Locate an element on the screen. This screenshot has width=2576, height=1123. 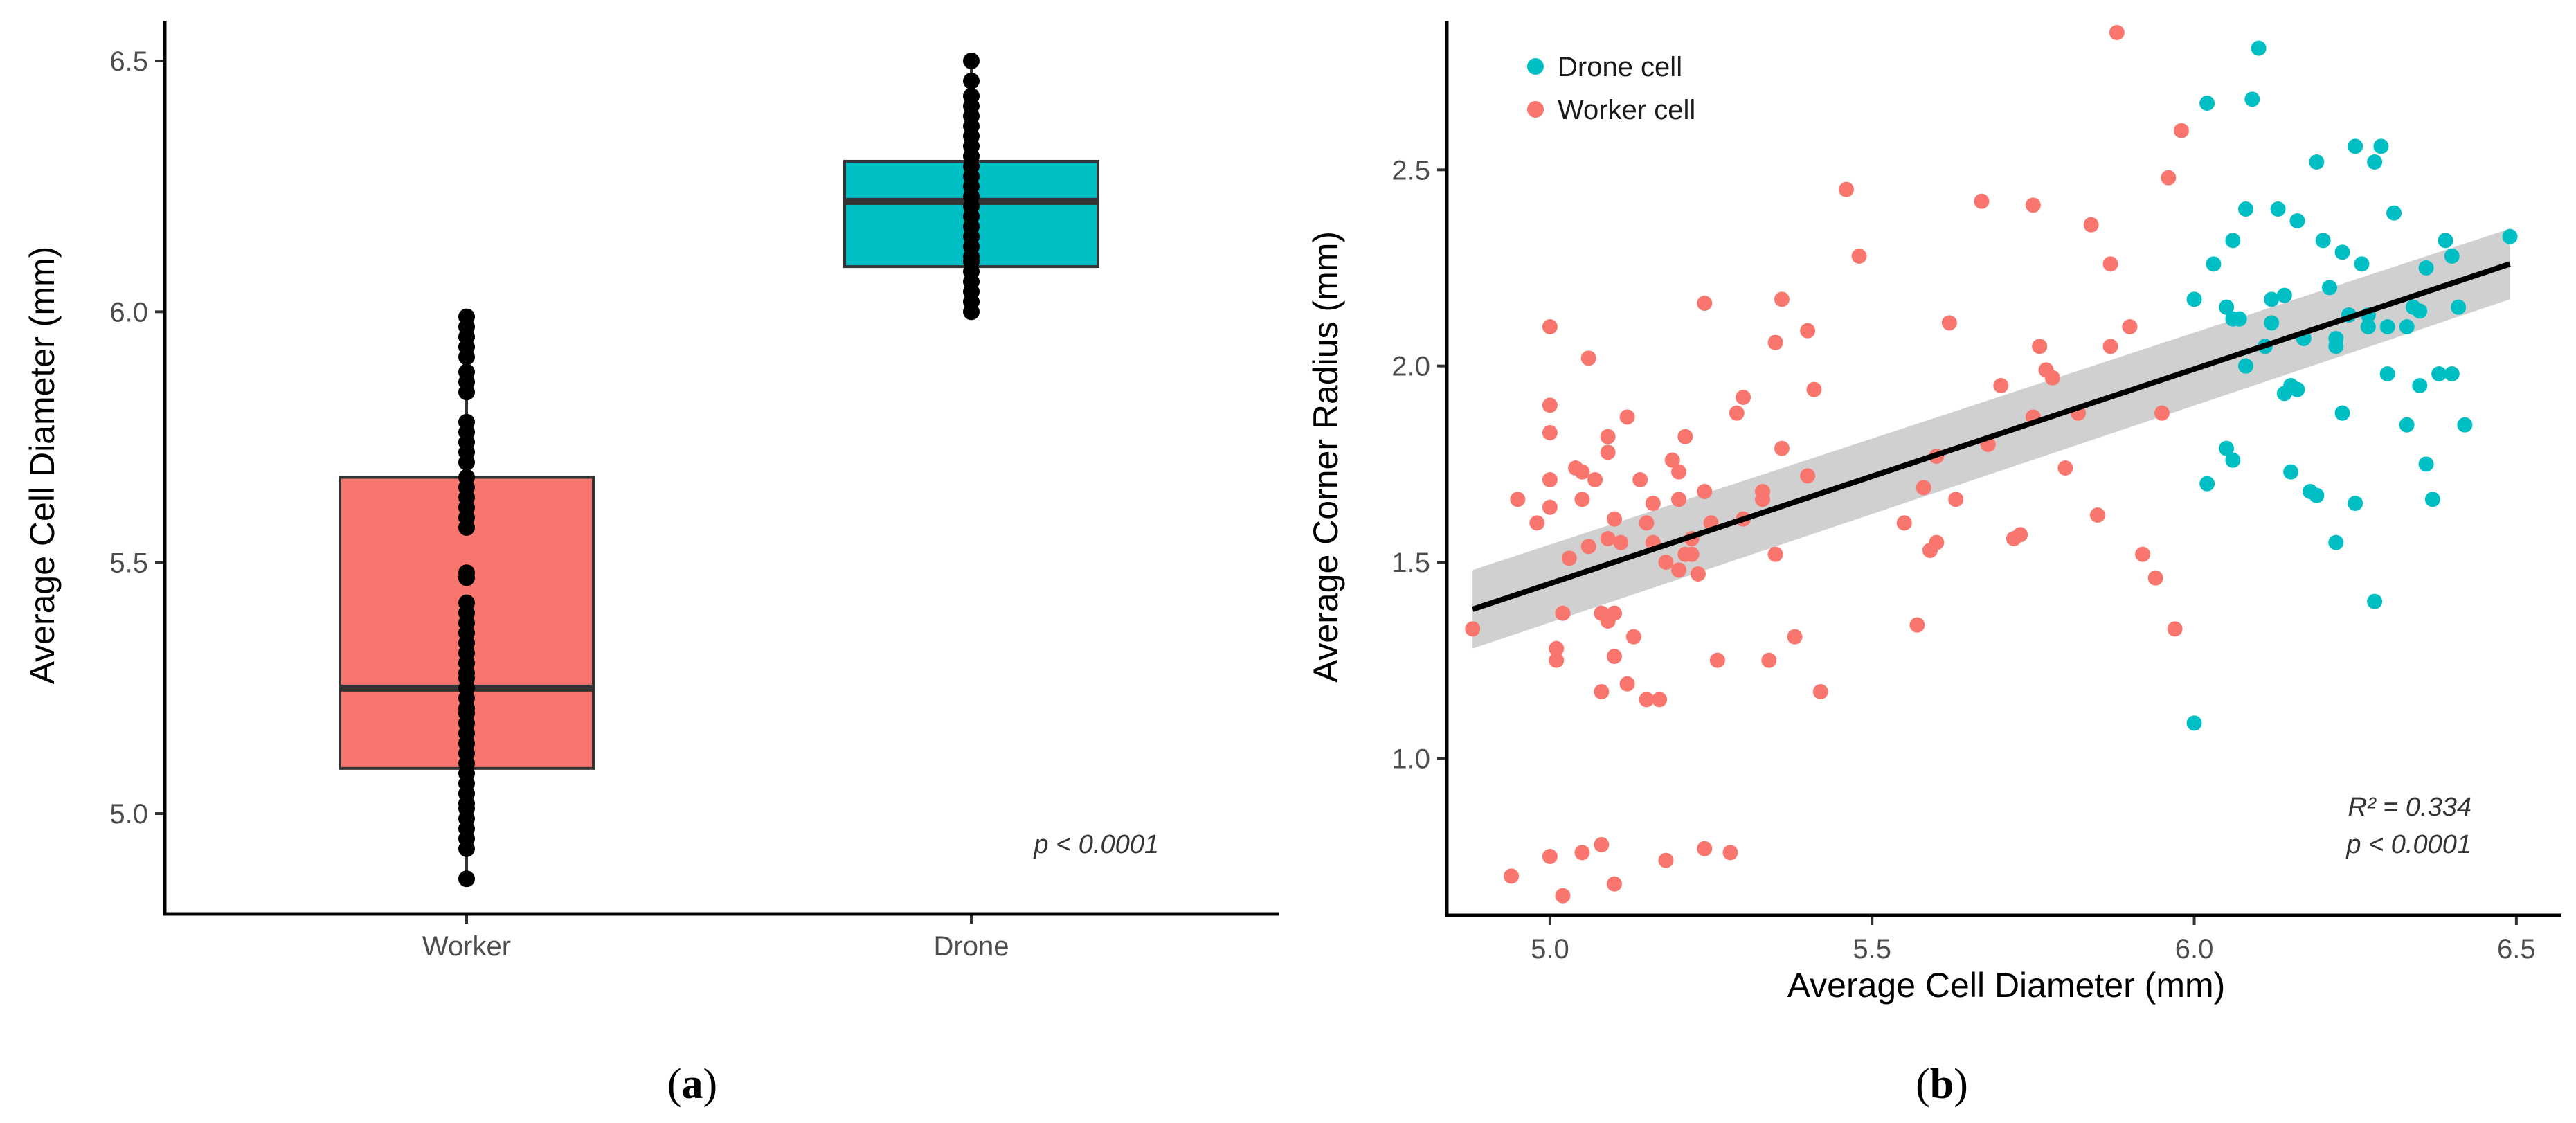
fit-line-group is located at coordinates (1991, 437).